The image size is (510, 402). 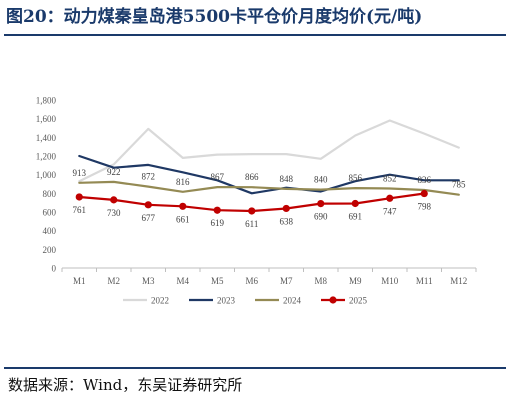 What do you see at coordinates (50, 213) in the screenshot?
I see `y-tick-label: 600` at bounding box center [50, 213].